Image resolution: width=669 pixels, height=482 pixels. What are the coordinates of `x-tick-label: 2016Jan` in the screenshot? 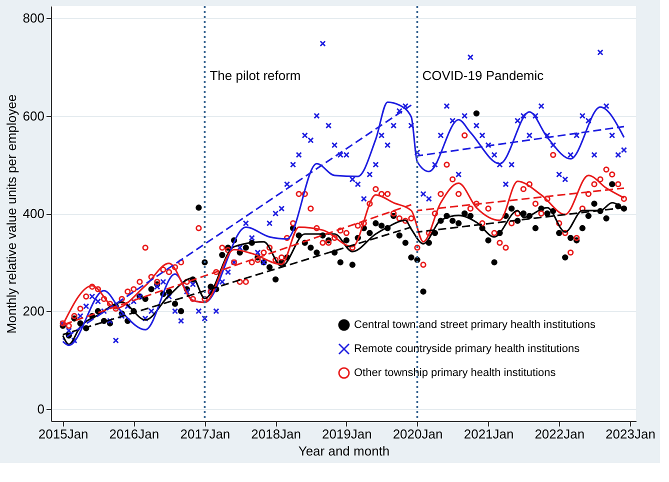 It's located at (134, 434).